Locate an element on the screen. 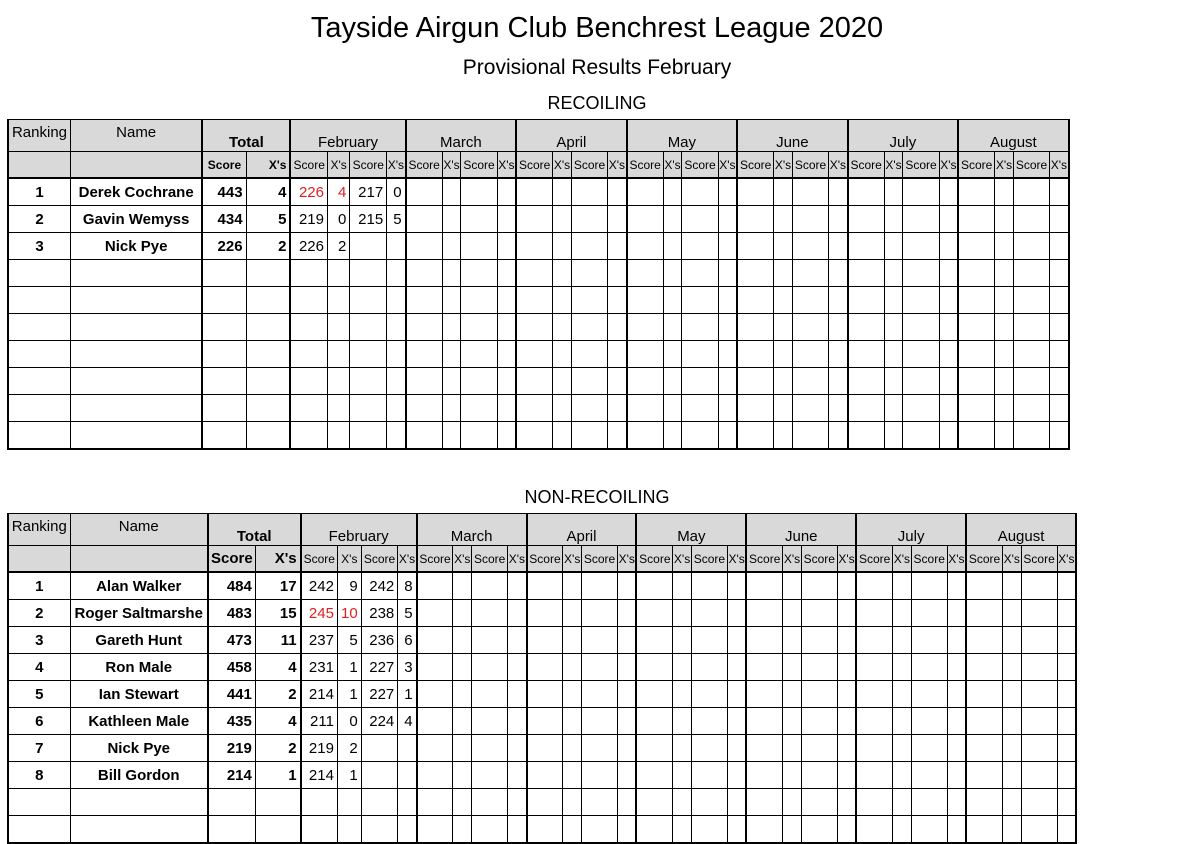 The height and width of the screenshot is (844, 1194). name-cell is located at coordinates (136, 408).